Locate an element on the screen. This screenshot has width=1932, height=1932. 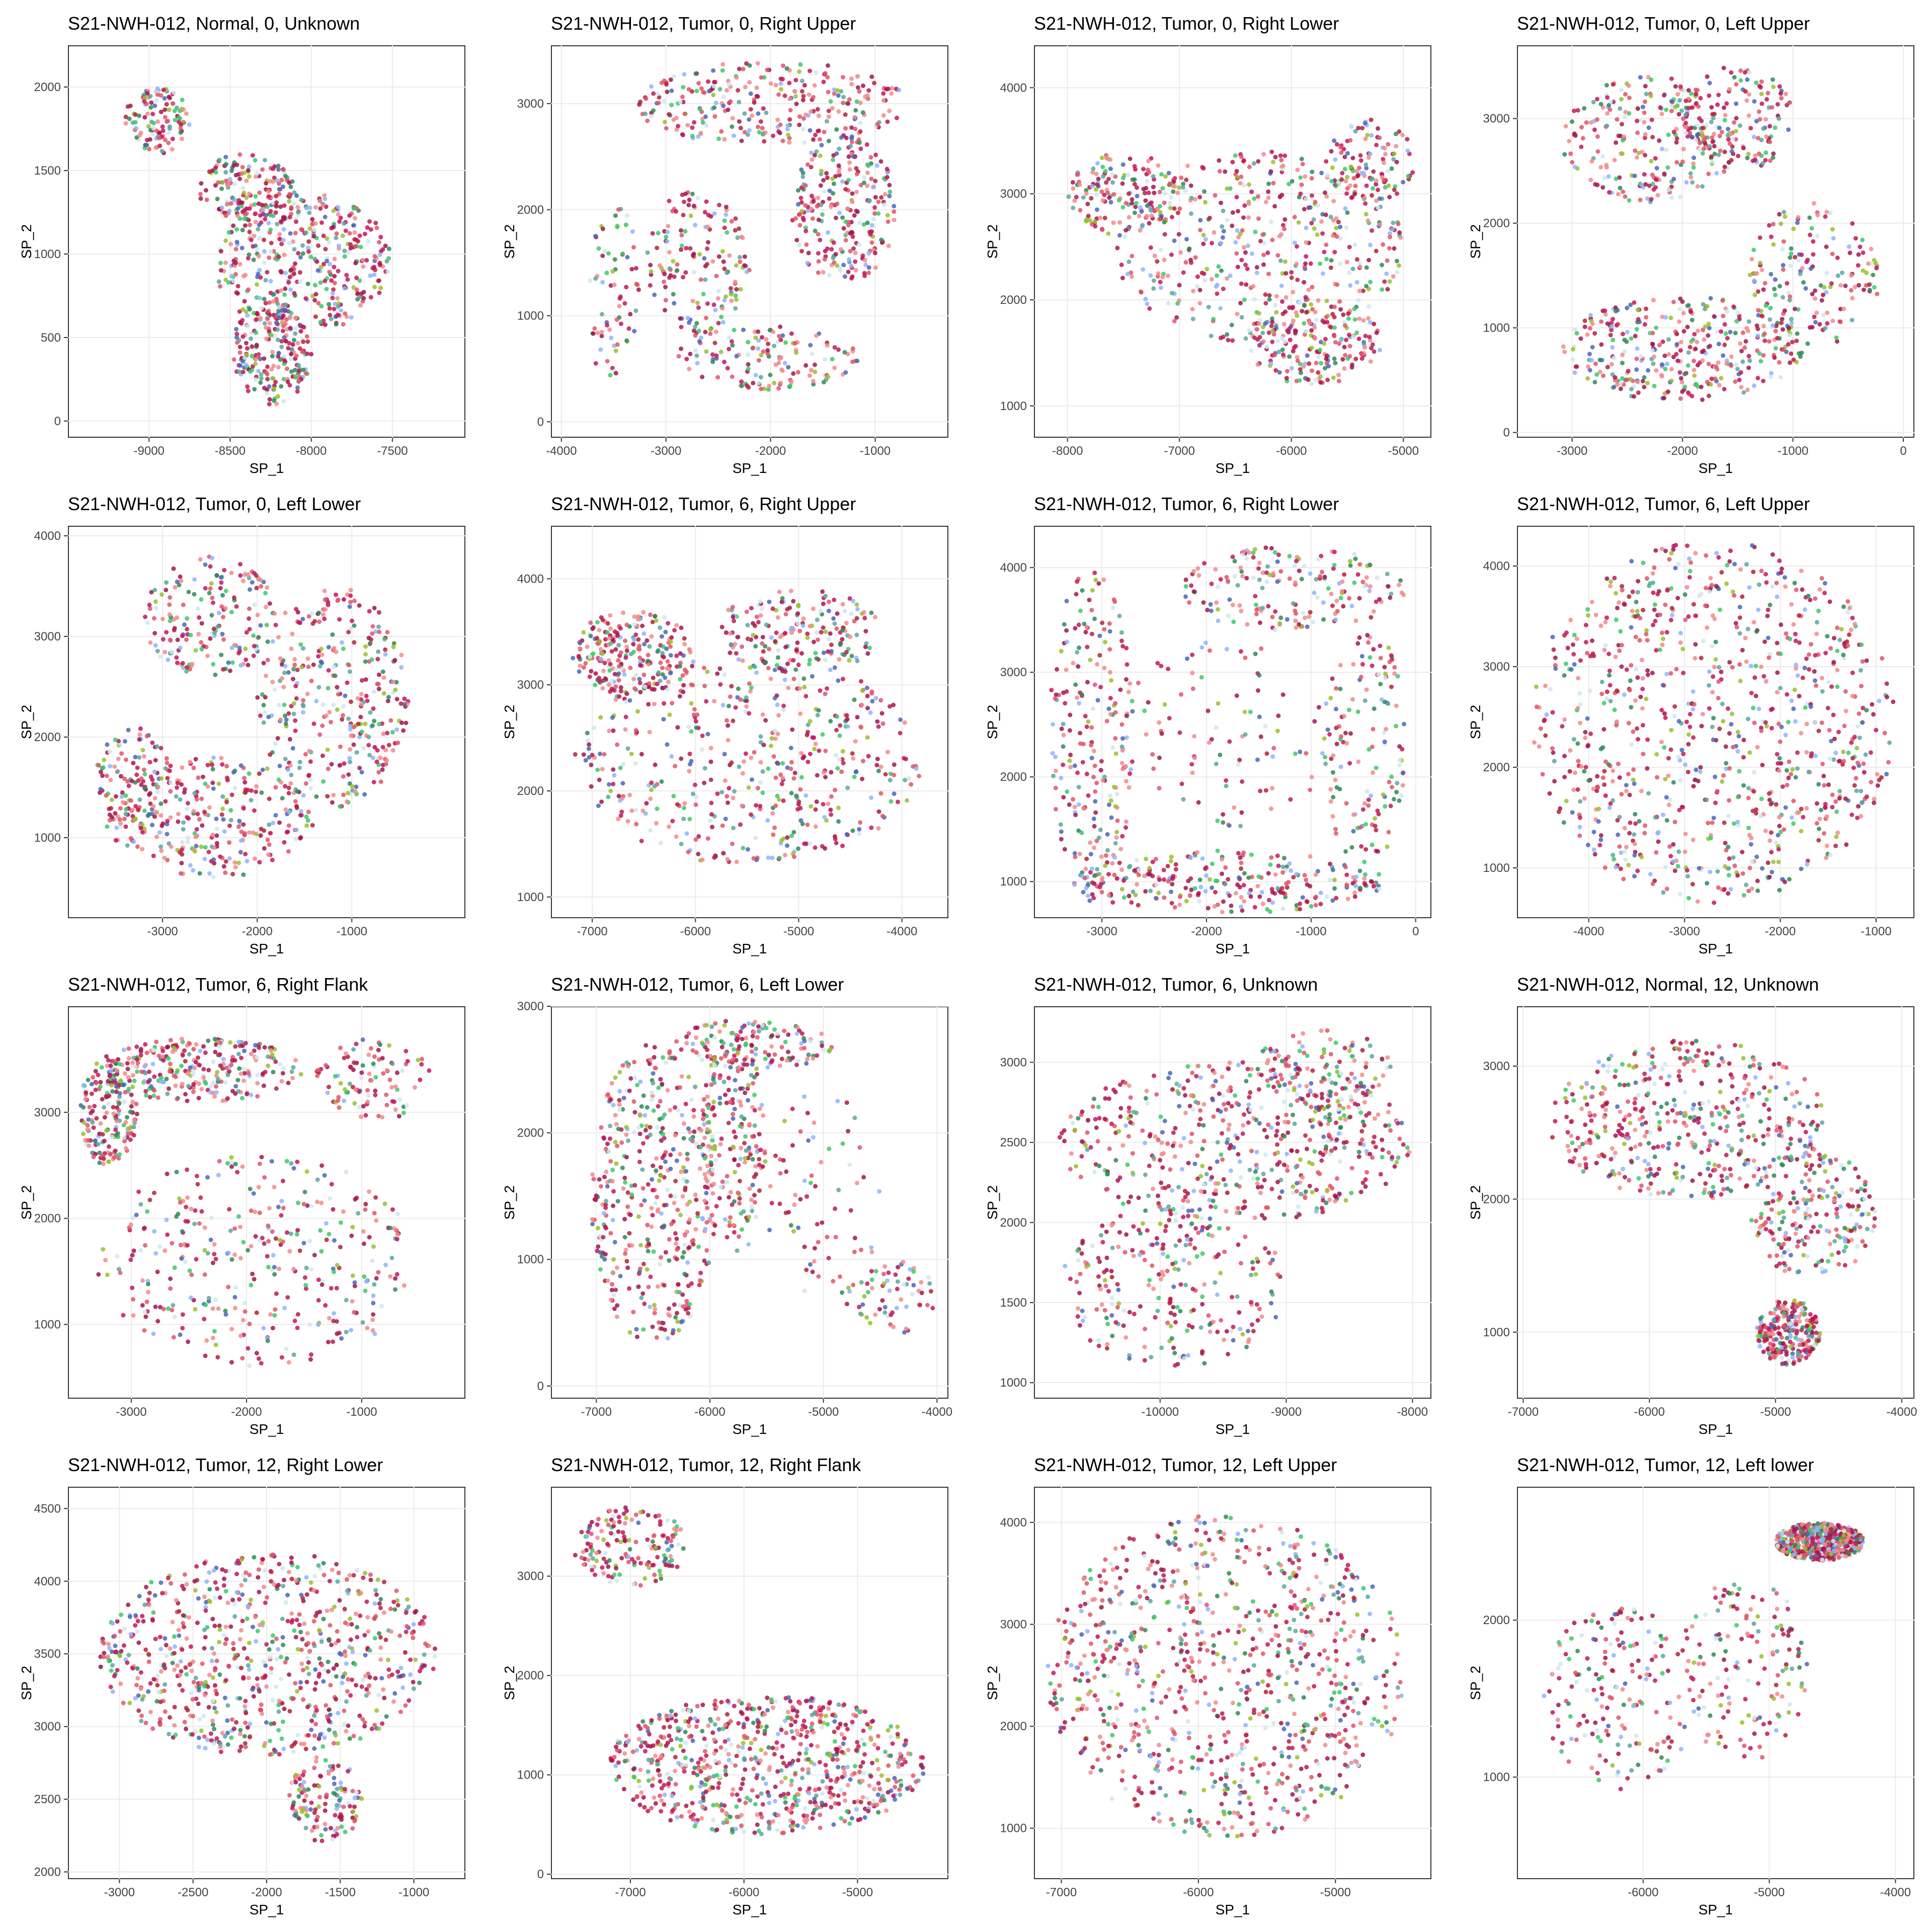
y-tick-label: 3000 is located at coordinates (1497, 119).